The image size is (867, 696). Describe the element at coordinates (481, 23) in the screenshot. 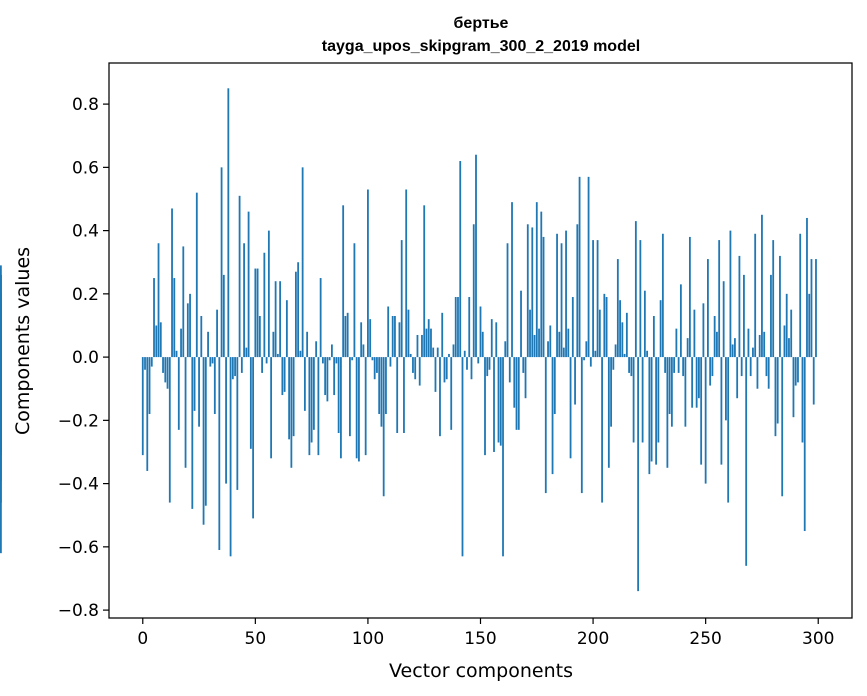

I see `chart-title: бертье` at that location.